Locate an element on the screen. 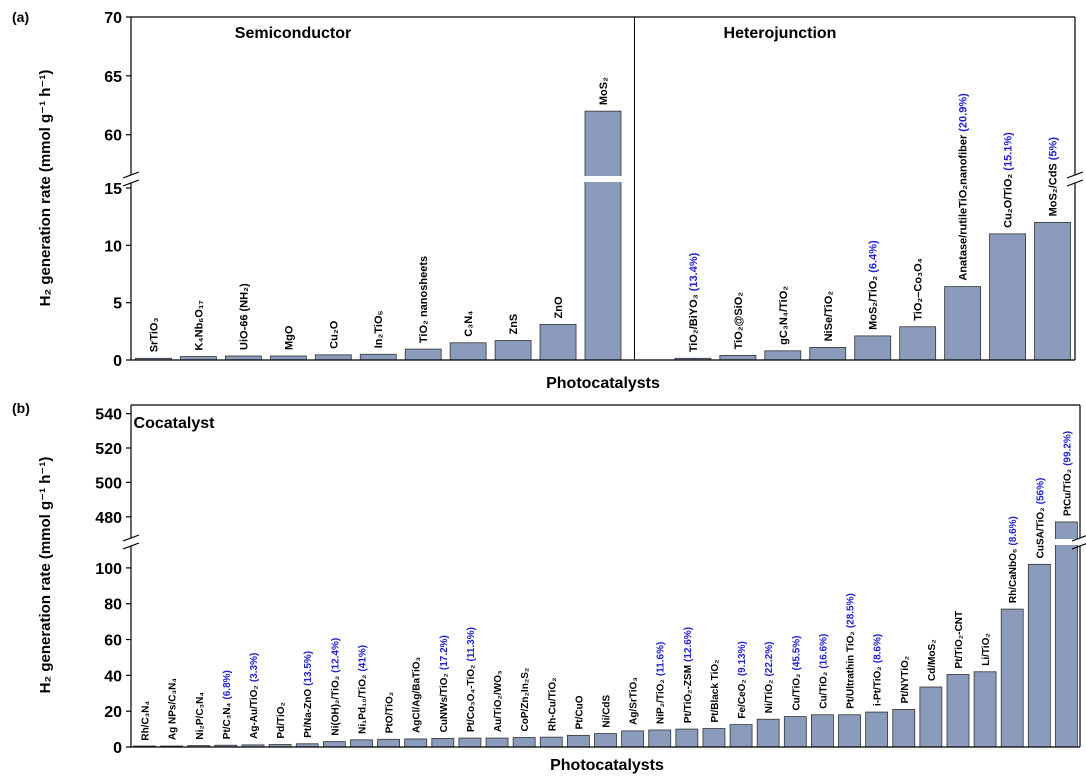  category-label: CoP/Zn₂In₂S₂ is located at coordinates (525, 700).